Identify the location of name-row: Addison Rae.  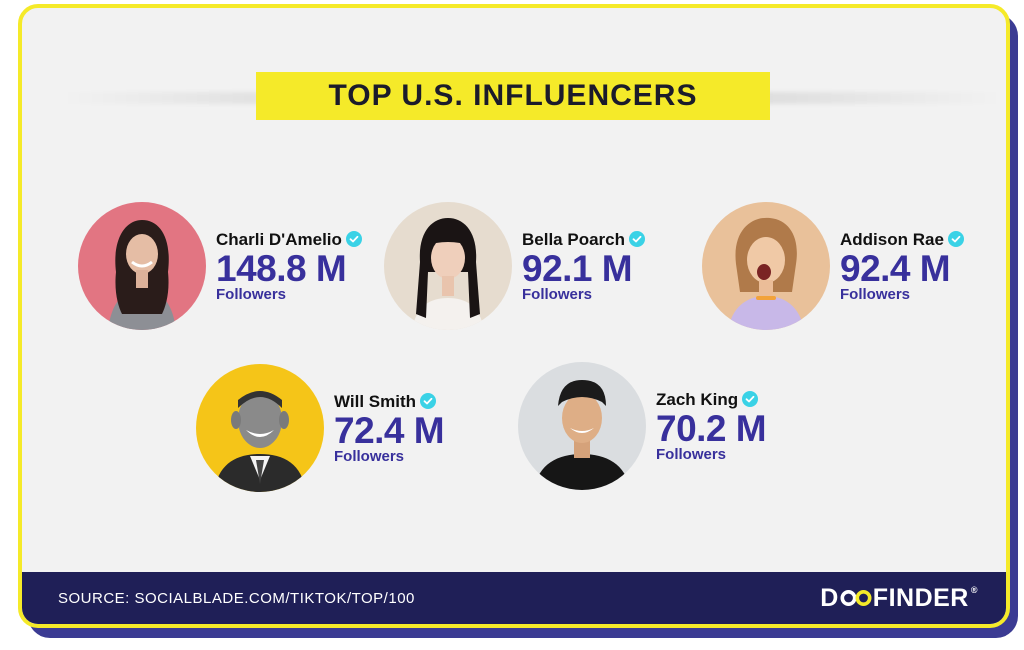
(902, 239).